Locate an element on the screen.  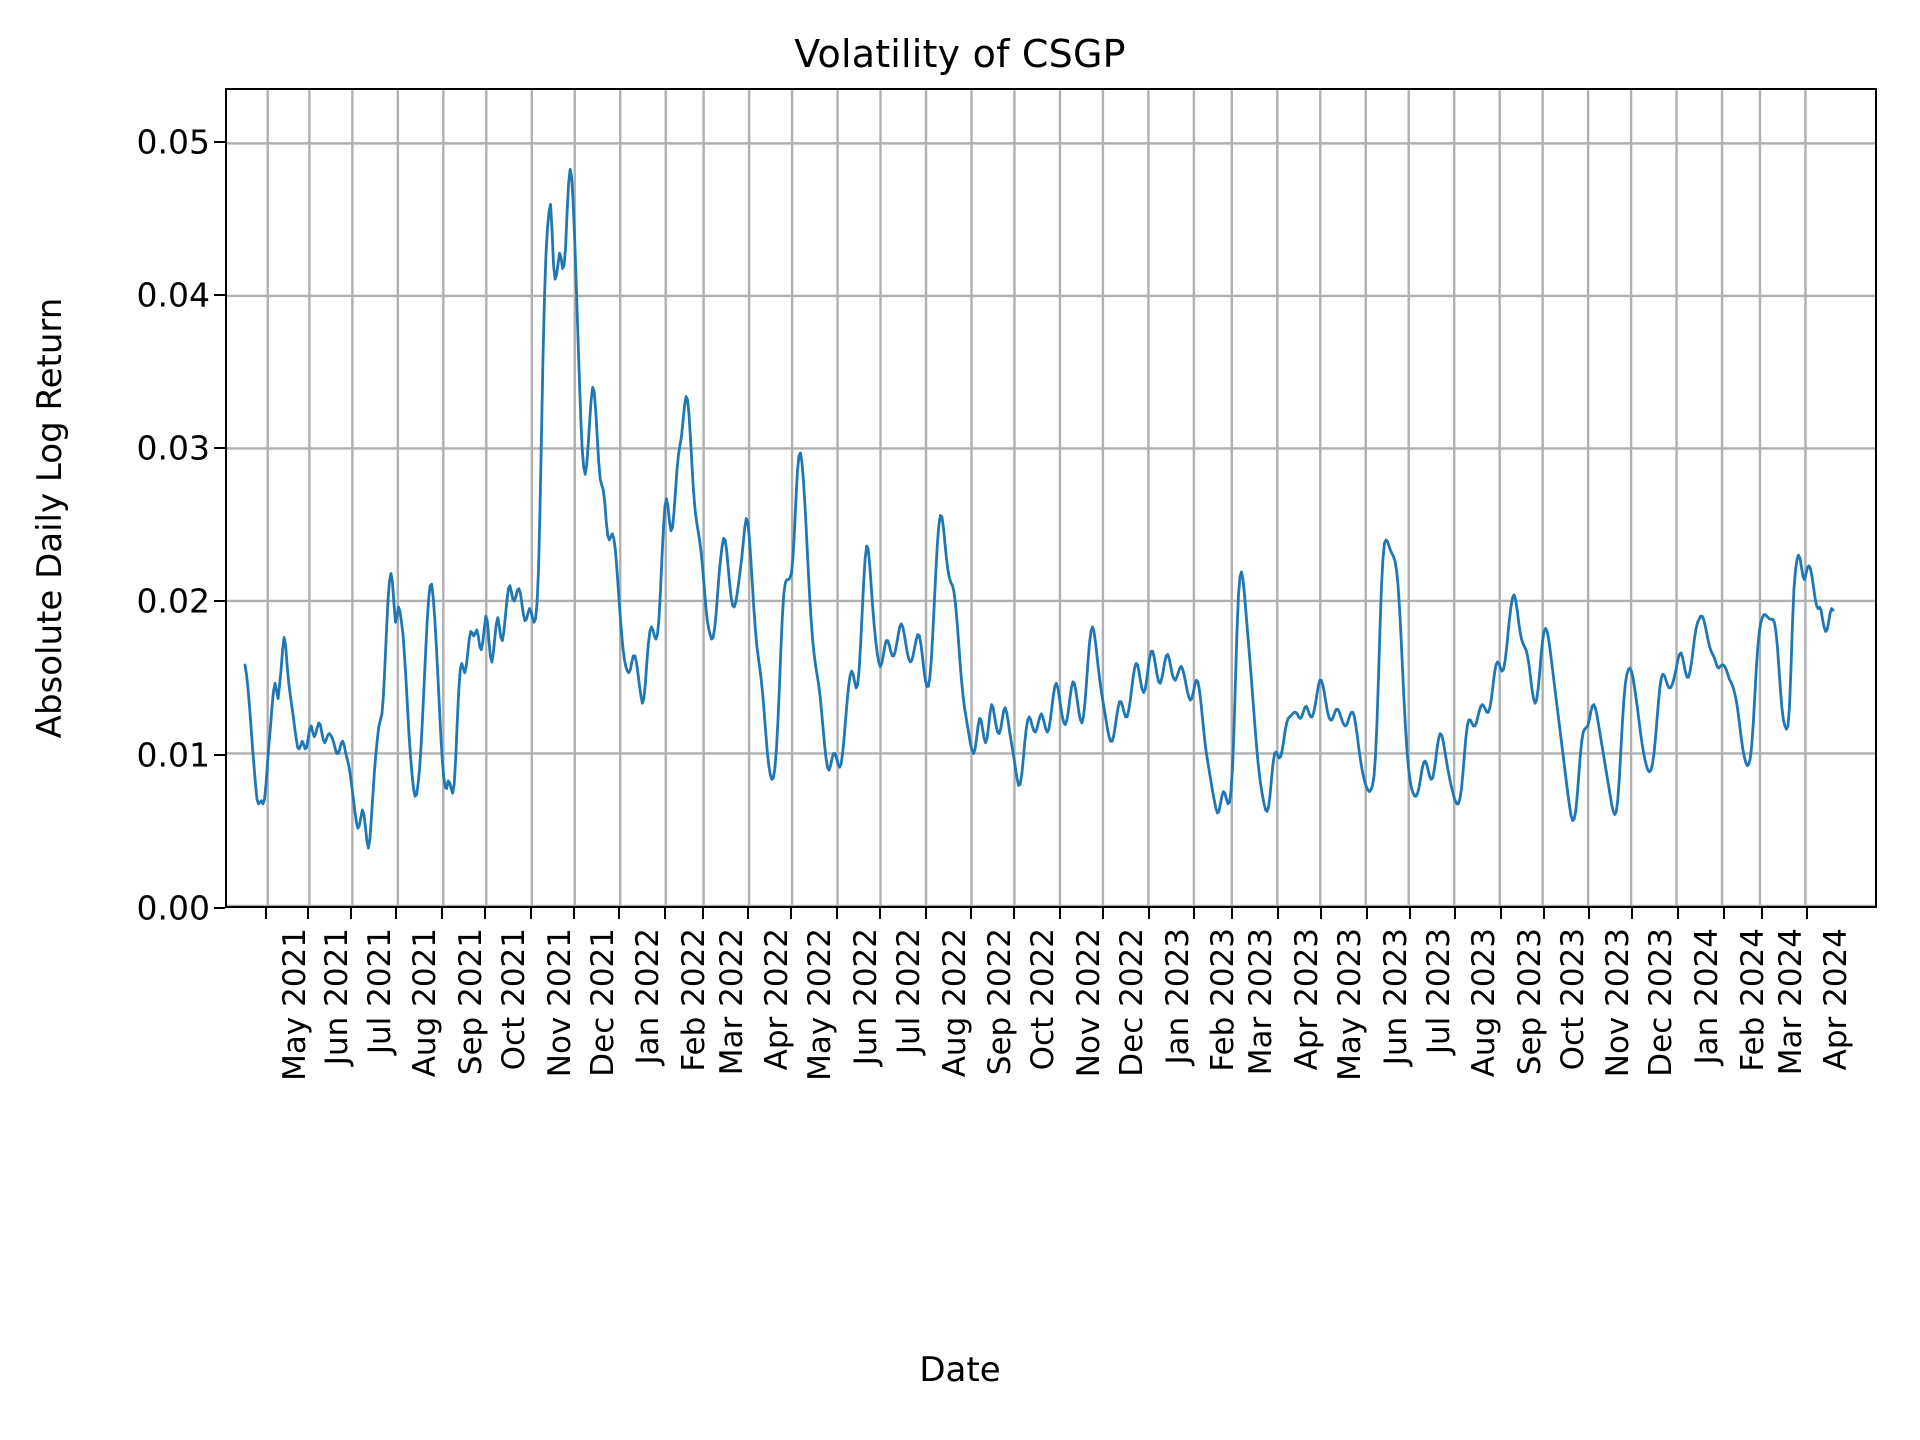
x-tick-label: May 2022 is located at coordinates (820, 1004).